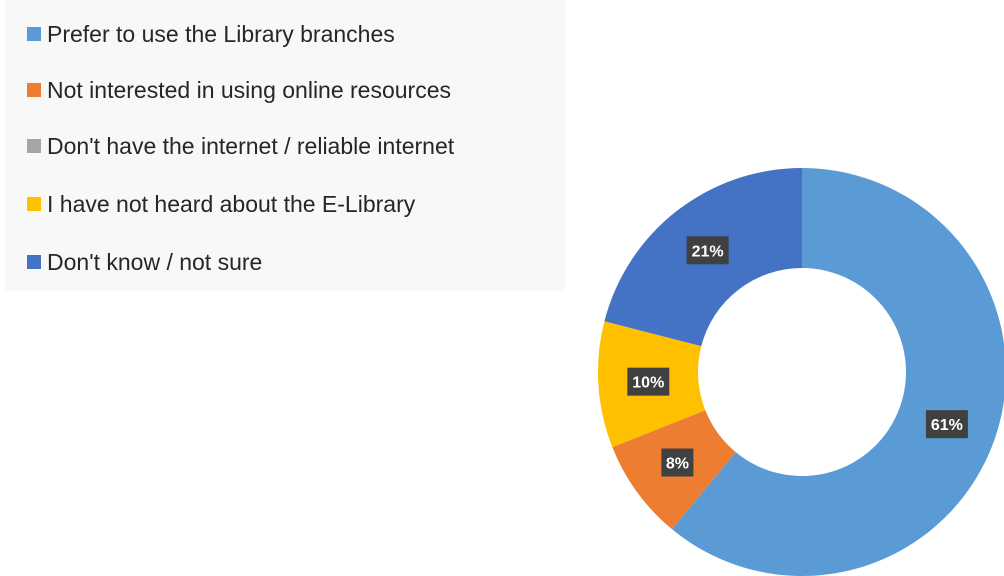 The height and width of the screenshot is (576, 1004). Describe the element at coordinates (231, 203) in the screenshot. I see `legend-label: I have not heard about the E-Library` at that location.